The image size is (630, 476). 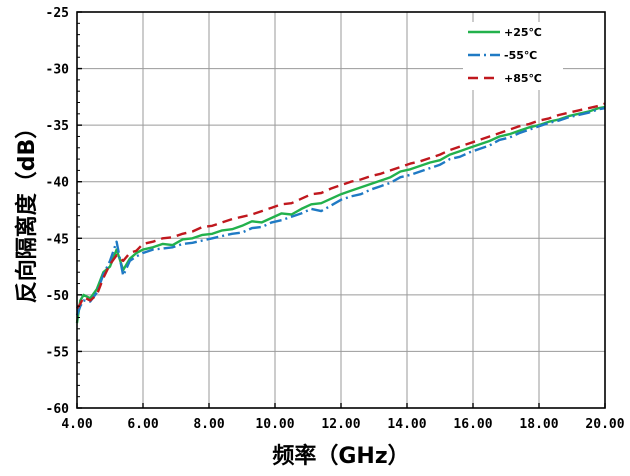 I want to click on legend-label-minus55: -55℃, so click(x=520, y=55).